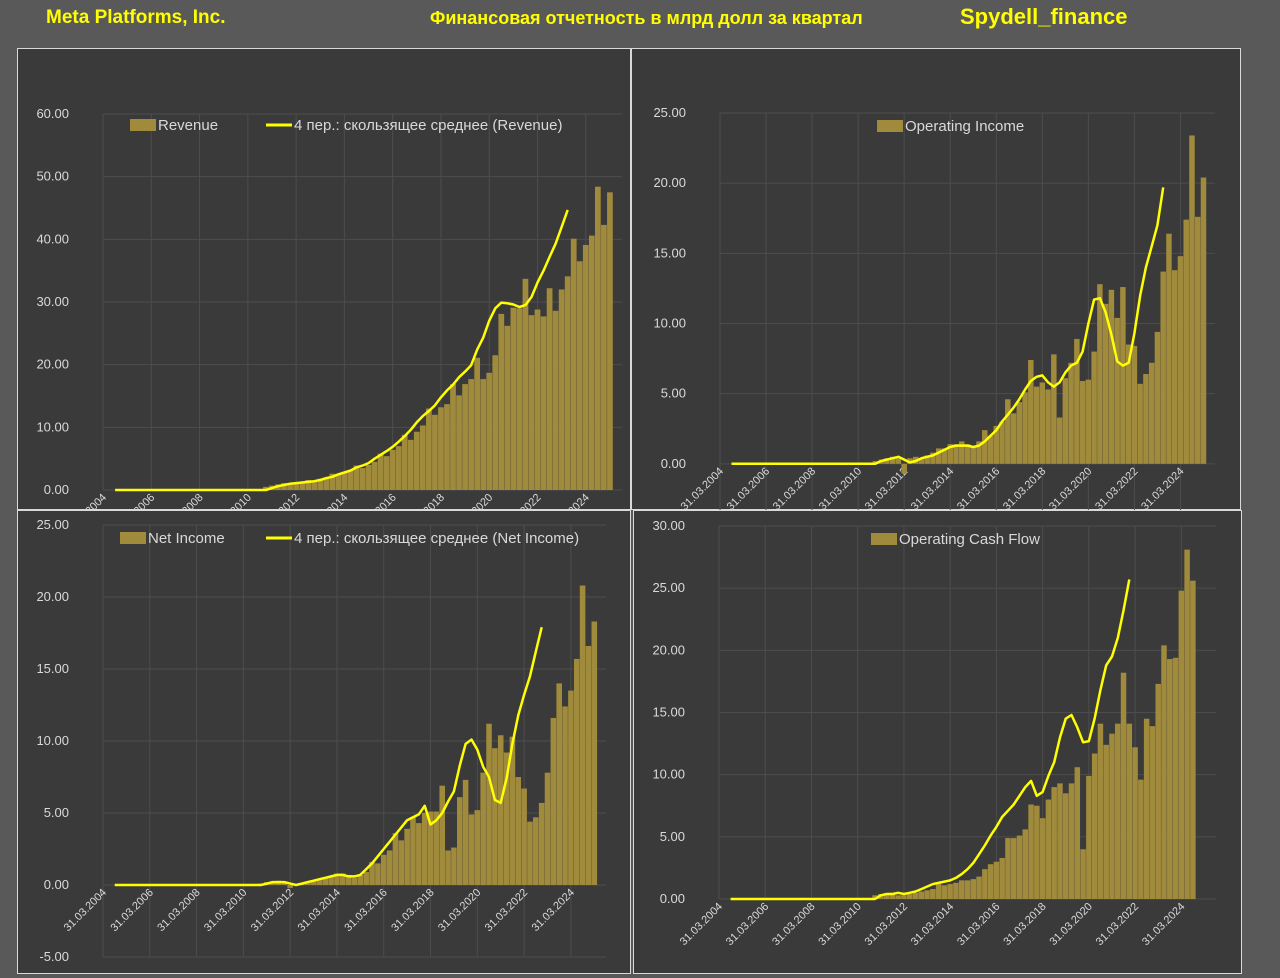 This screenshot has height=978, width=1280. I want to click on x-tick-label: 31.03.2014, so click(319, 910).